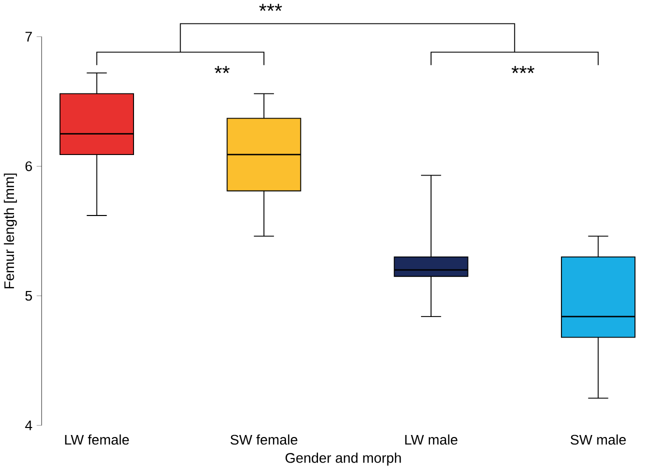  What do you see at coordinates (29, 37) in the screenshot?
I see `y-tick-label: 7` at bounding box center [29, 37].